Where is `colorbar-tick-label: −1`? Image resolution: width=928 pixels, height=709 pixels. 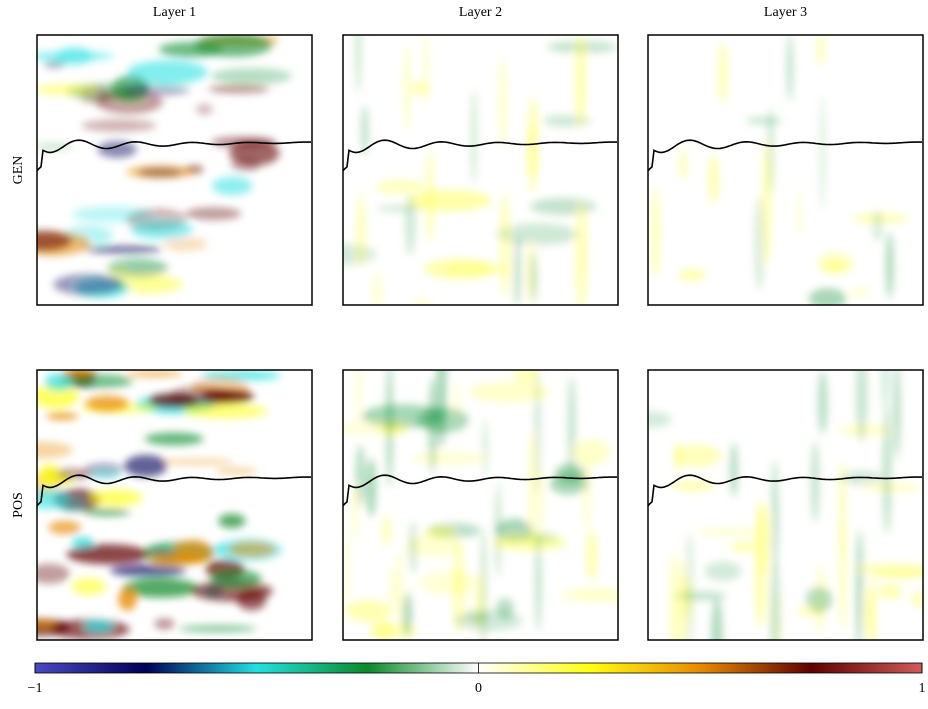
colorbar-tick-label: −1 is located at coordinates (35, 688).